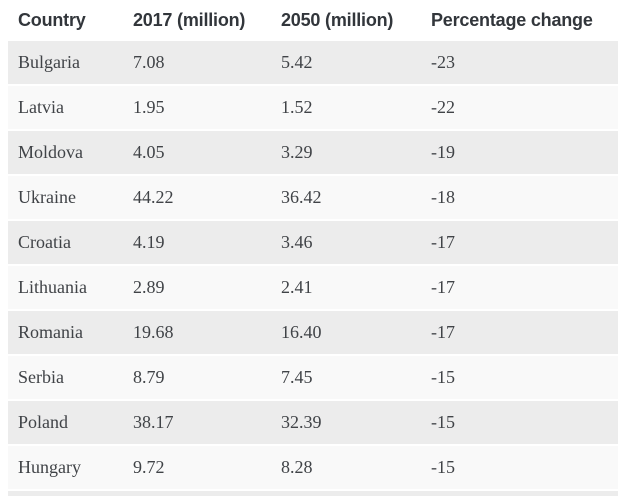 This screenshot has height=496, width=620. What do you see at coordinates (356, 20) in the screenshot?
I see `column-header-2050: 2050 (million)` at bounding box center [356, 20].